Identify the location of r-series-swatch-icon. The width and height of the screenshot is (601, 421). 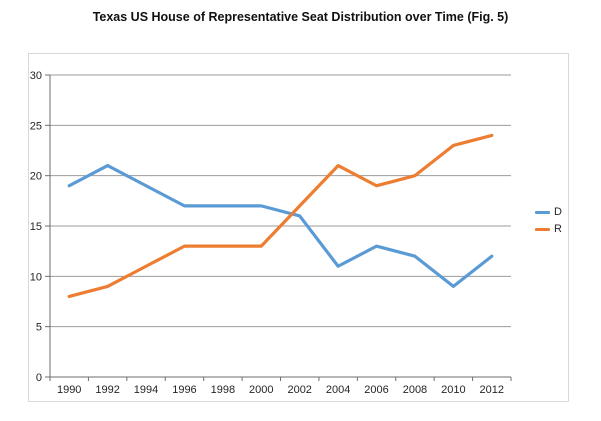
(542, 229).